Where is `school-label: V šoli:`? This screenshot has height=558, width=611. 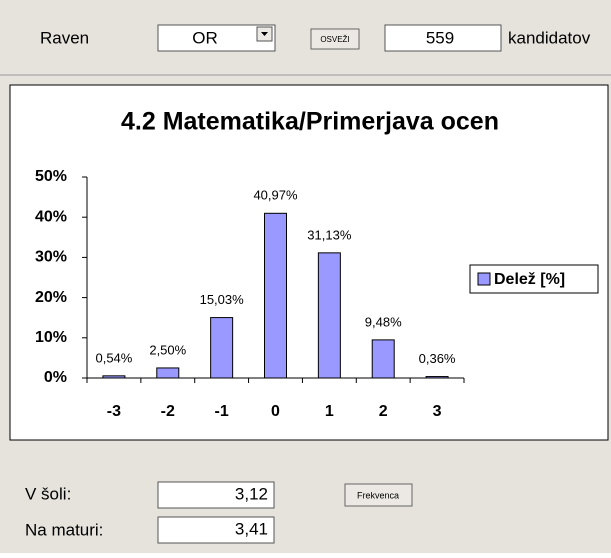
school-label: V šoli: is located at coordinates (48, 493).